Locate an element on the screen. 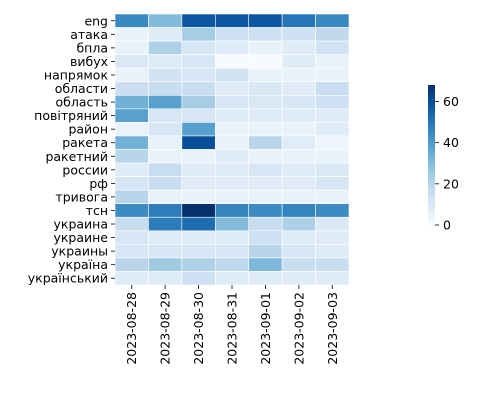 The image size is (500, 400). y-tick-label: украина is located at coordinates (81, 224).